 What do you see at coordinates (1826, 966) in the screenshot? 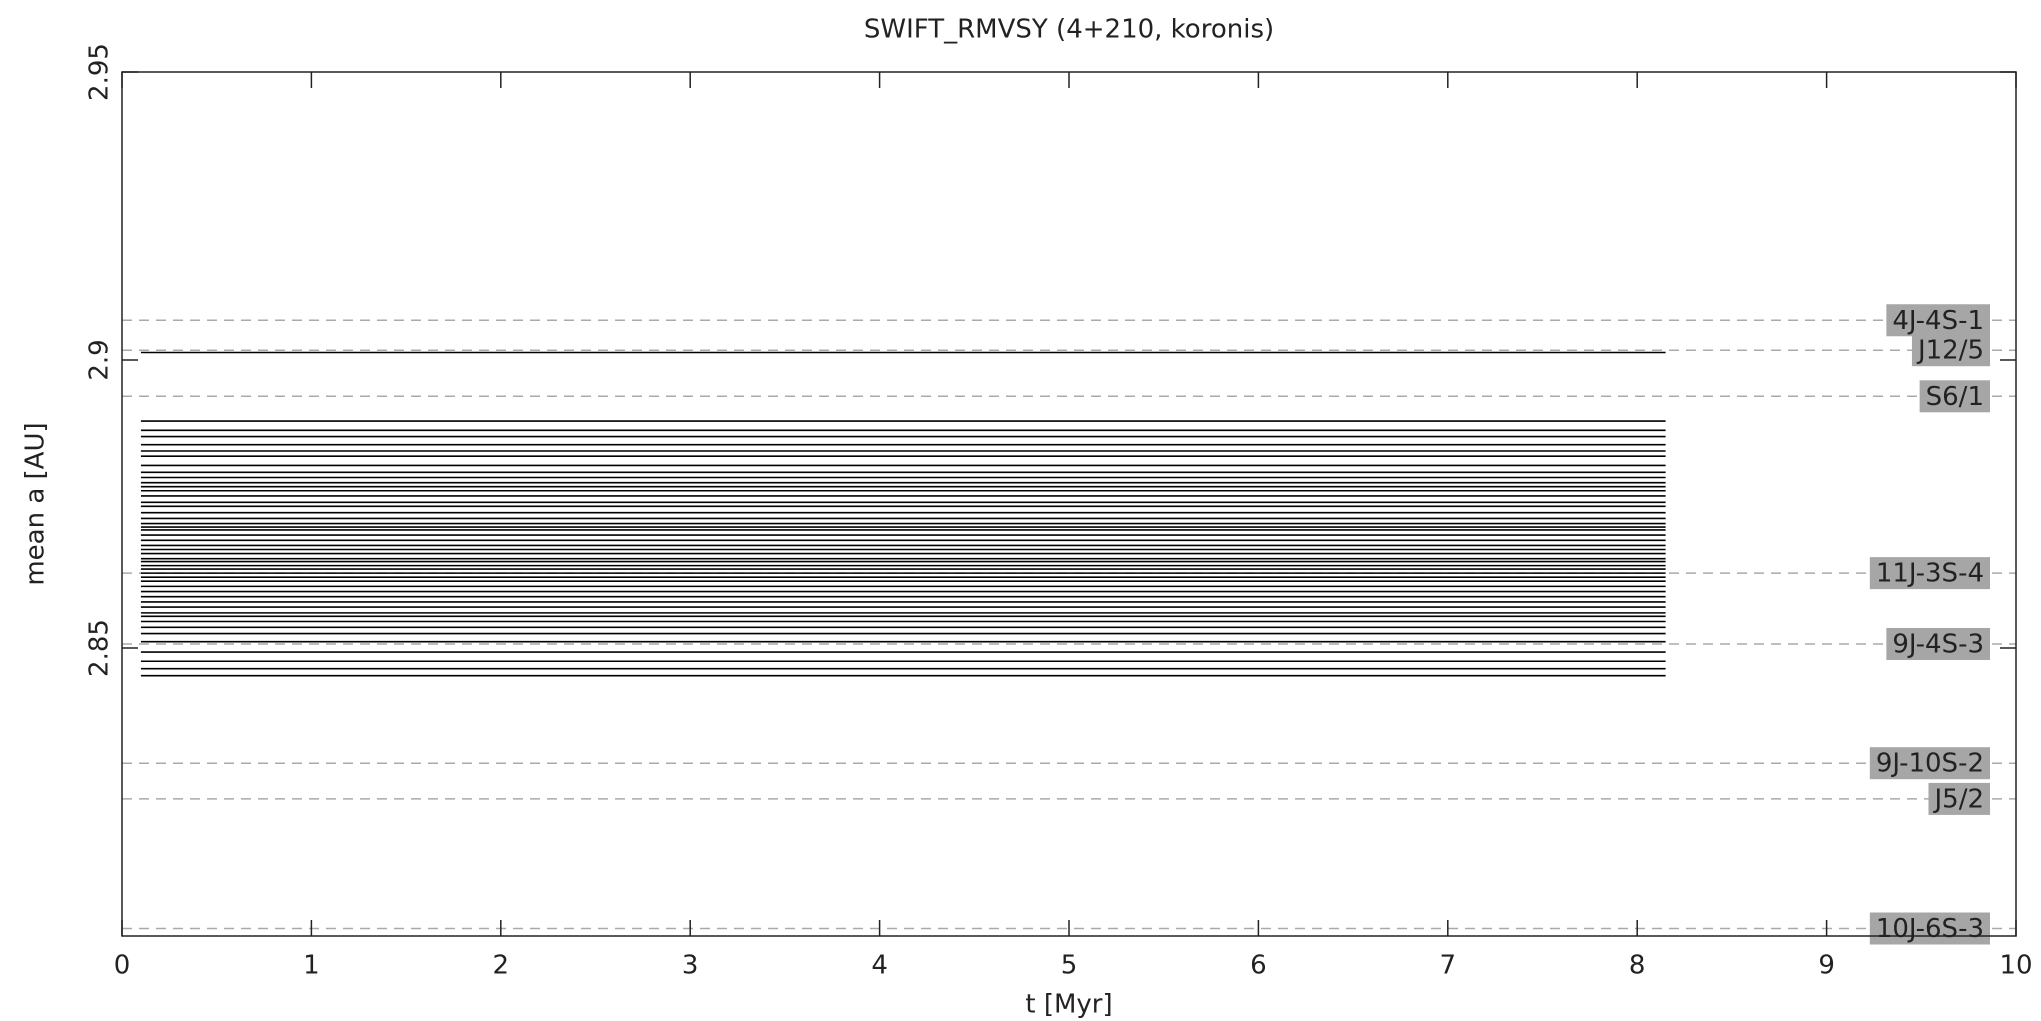
I see `x-tick-label: 9` at bounding box center [1826, 966].